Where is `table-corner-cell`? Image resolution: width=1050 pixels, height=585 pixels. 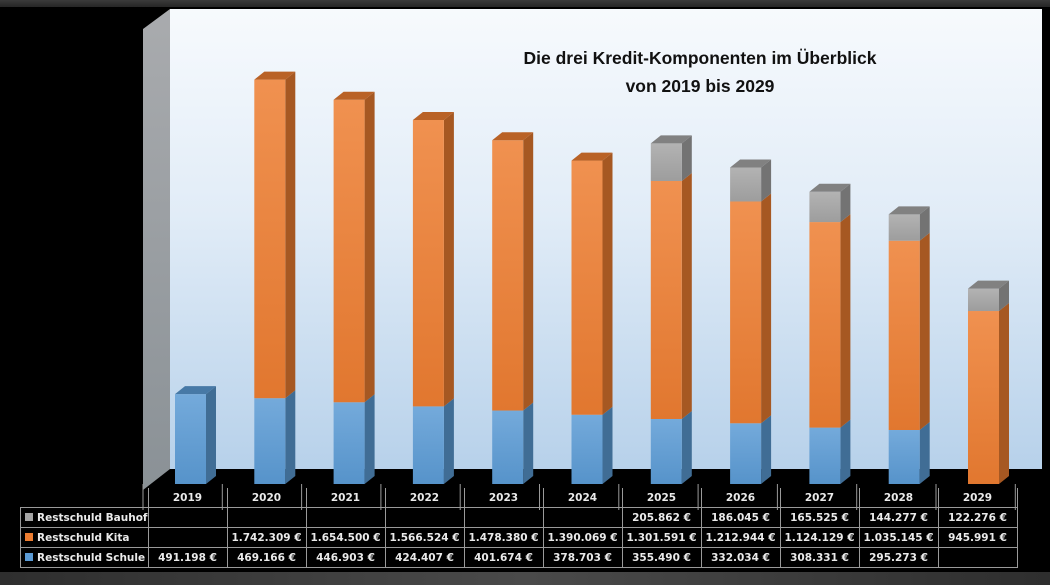 table-corner-cell is located at coordinates (84, 498).